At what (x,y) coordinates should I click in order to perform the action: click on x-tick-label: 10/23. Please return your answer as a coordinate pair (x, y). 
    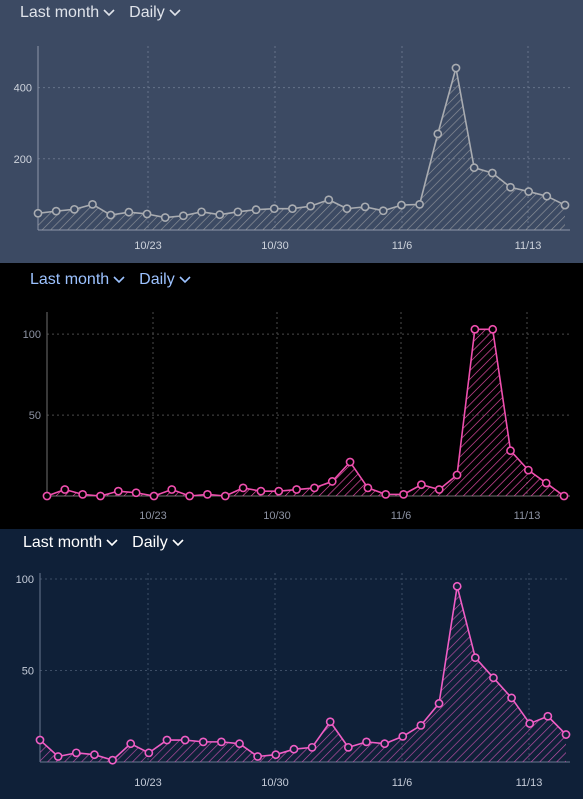
    Looking at the image, I should click on (148, 246).